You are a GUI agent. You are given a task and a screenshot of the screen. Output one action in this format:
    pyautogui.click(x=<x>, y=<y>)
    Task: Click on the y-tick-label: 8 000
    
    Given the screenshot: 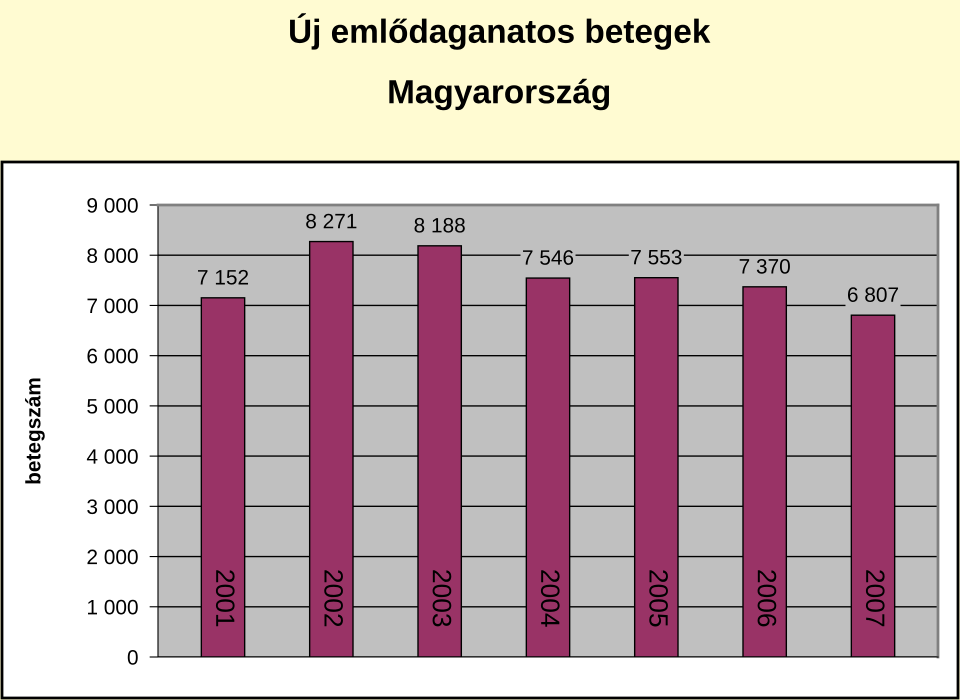 What is the action you would take?
    pyautogui.click(x=112, y=255)
    